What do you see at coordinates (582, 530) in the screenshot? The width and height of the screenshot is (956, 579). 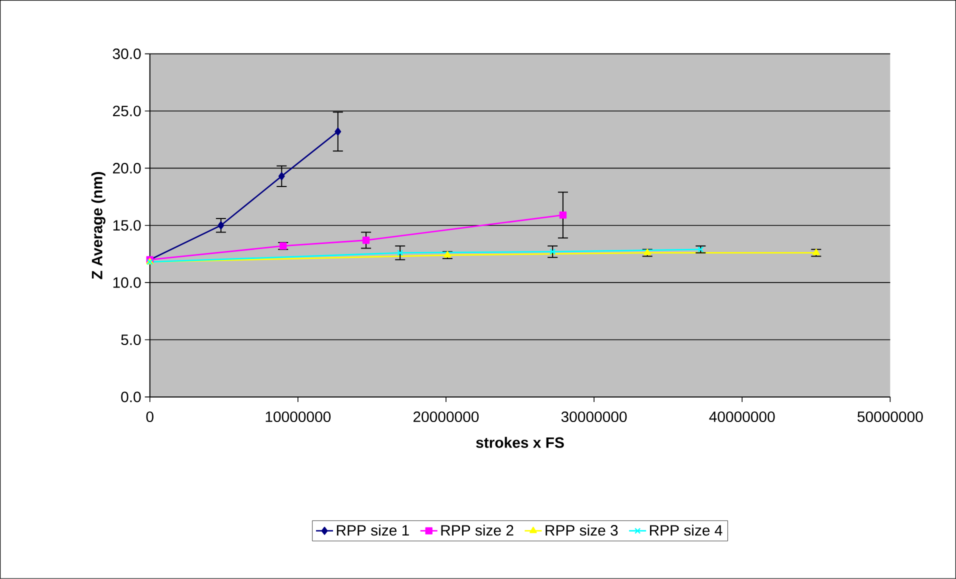 I see `legend-label: RPP size 3` at bounding box center [582, 530].